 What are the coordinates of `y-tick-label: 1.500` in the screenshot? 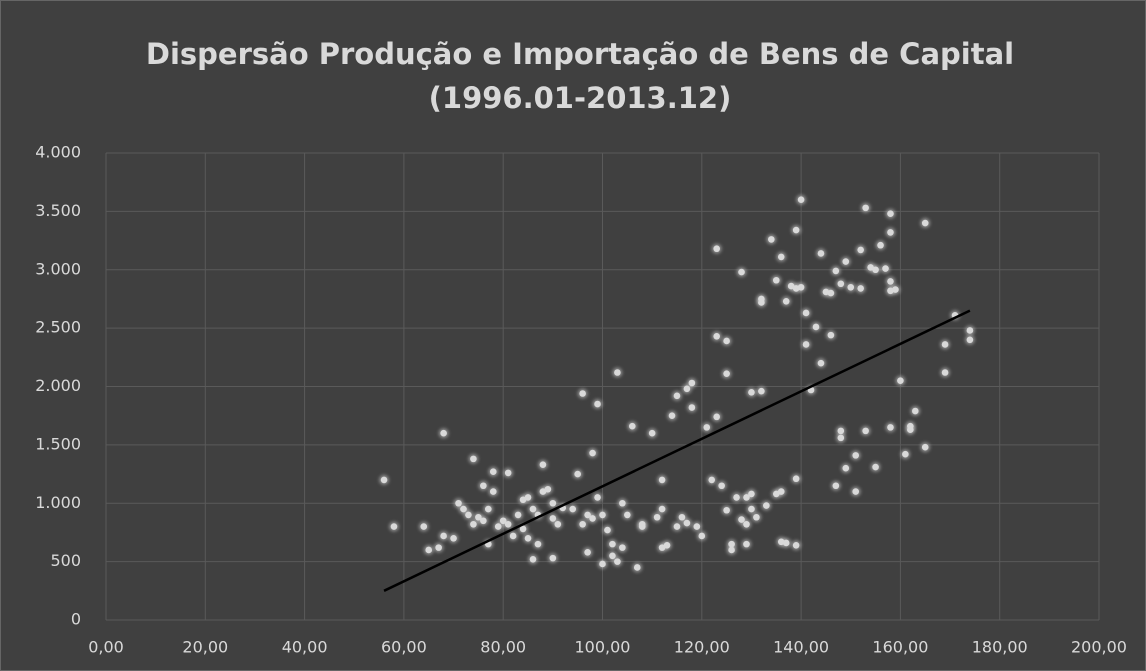 It's located at (58, 443).